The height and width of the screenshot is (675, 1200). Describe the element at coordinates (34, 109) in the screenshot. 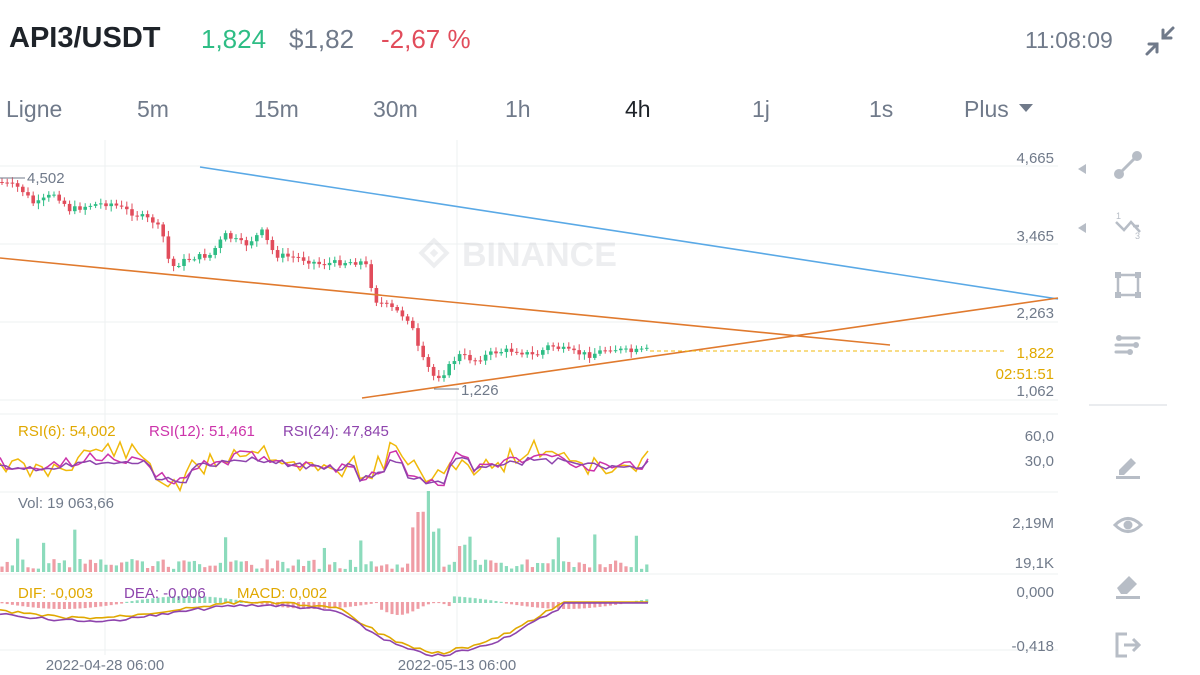

I see `tab-ligne: Ligne` at that location.